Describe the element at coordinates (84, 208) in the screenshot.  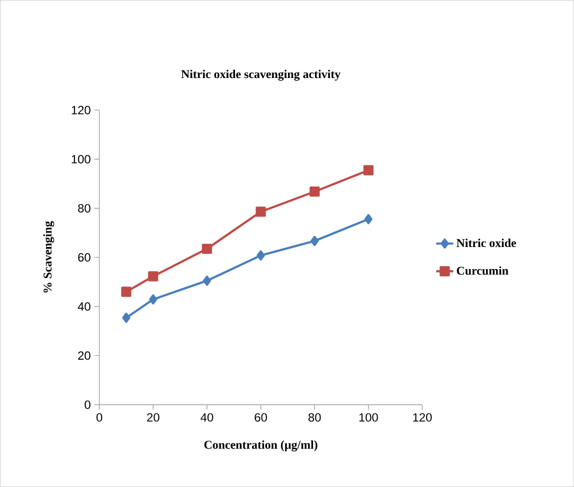
I see `y-tick-label: 80` at that location.